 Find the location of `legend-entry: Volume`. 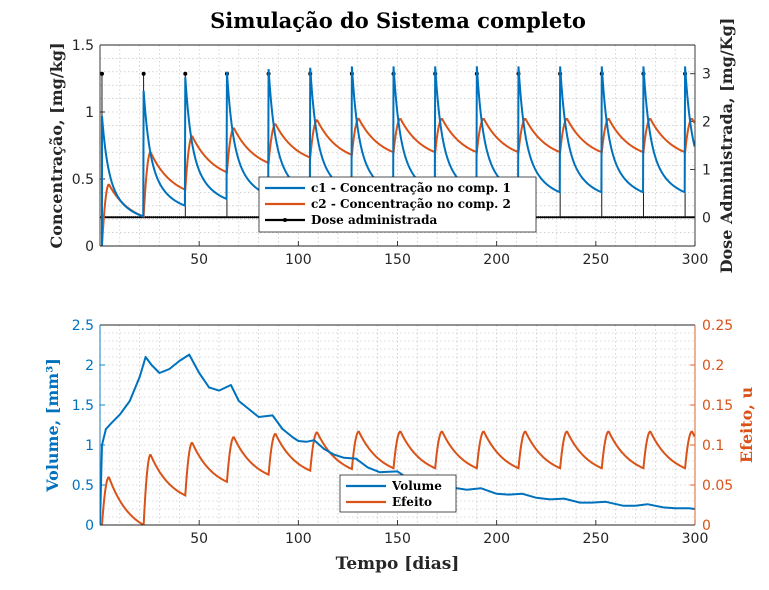

legend-entry: Volume is located at coordinates (416, 486).